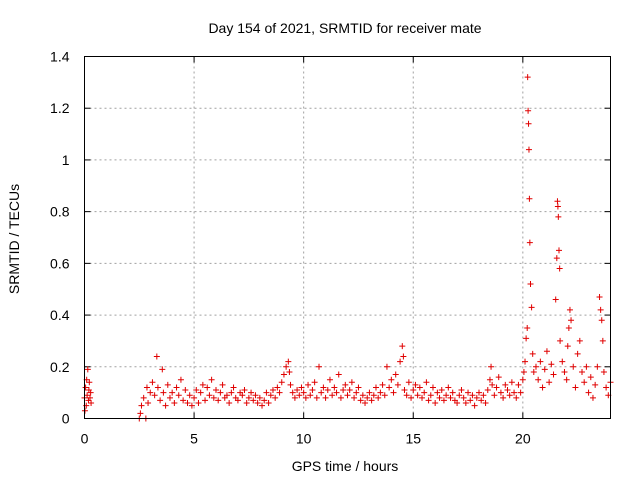 This screenshot has height=480, width=640. What do you see at coordinates (413, 439) in the screenshot?
I see `x-tick-label: 15` at bounding box center [413, 439].